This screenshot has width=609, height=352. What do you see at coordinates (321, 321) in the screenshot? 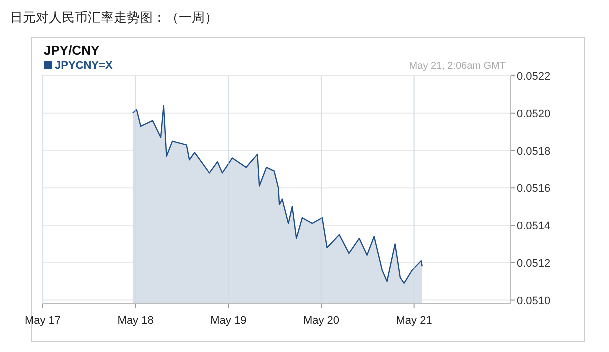
I see `x-tick-label: May 20` at bounding box center [321, 321].